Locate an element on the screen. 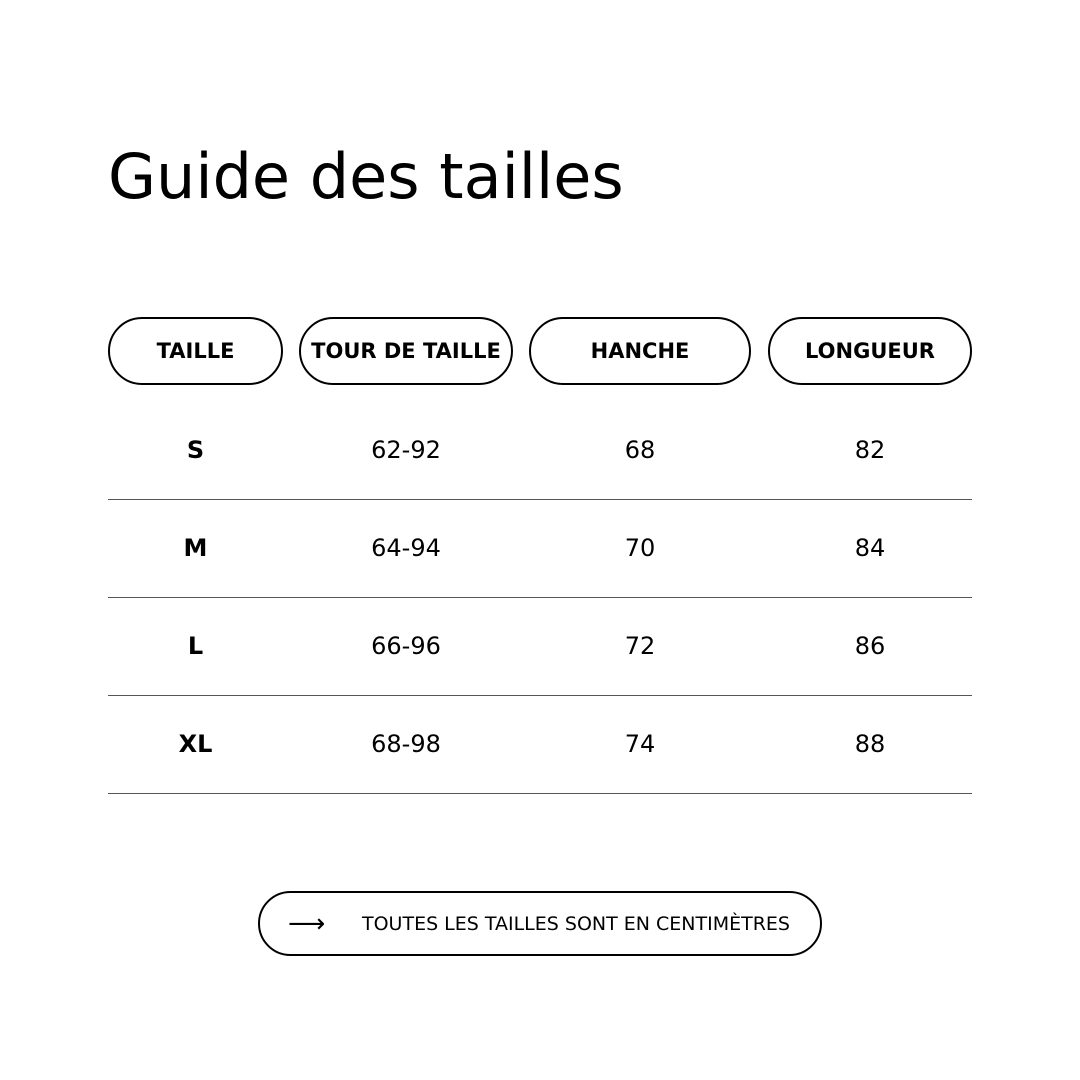 The image size is (1080, 1080). header-tour-de-taille: TOUR DE TAILLE is located at coordinates (406, 351).